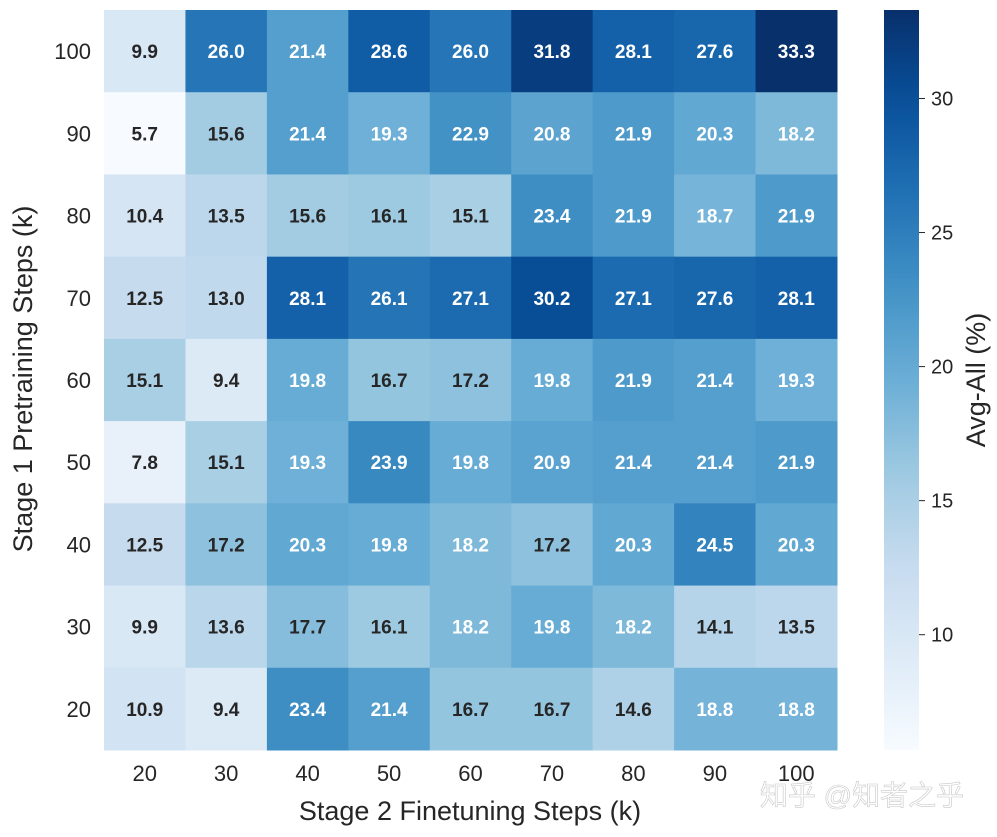 The width and height of the screenshot is (997, 837). I want to click on cell-value-label: 10.4, so click(144, 217).